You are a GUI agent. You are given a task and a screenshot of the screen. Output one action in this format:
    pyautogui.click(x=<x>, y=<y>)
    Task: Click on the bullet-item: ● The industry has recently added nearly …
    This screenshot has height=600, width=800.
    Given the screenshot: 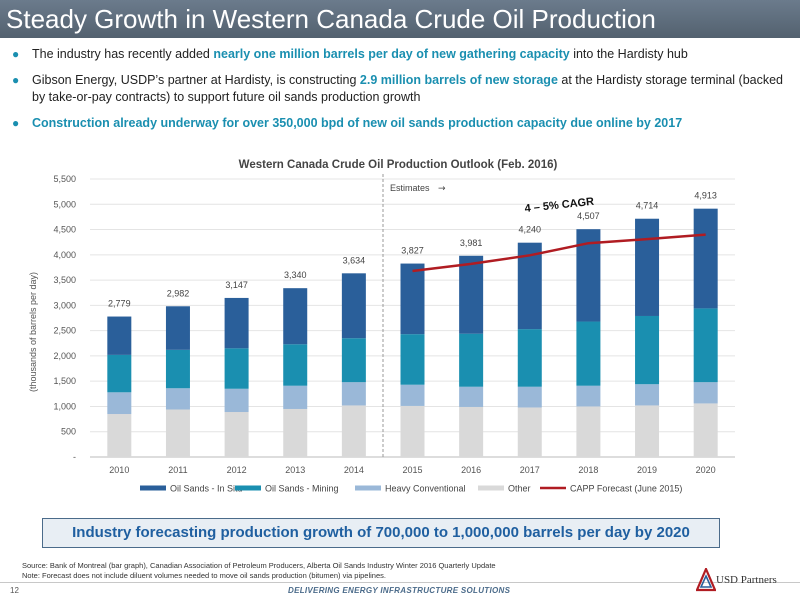 What is the action you would take?
    pyautogui.click(x=400, y=54)
    